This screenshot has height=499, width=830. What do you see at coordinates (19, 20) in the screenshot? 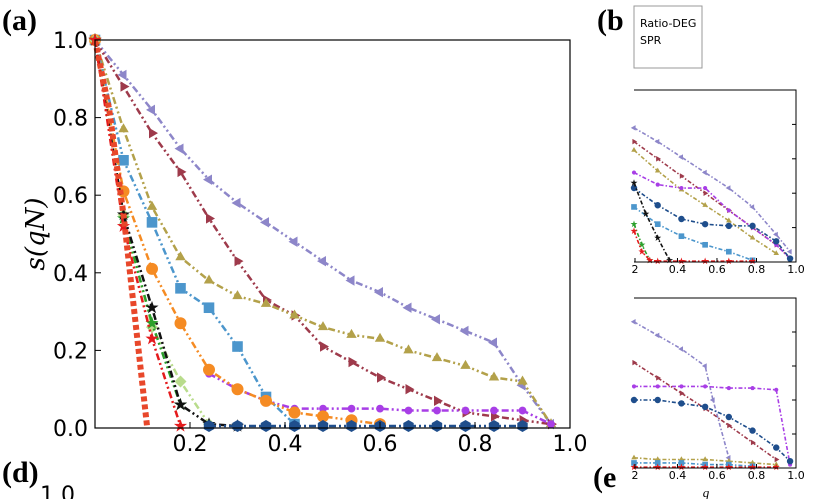
I see `panel-label-a: (a)` at bounding box center [19, 20].